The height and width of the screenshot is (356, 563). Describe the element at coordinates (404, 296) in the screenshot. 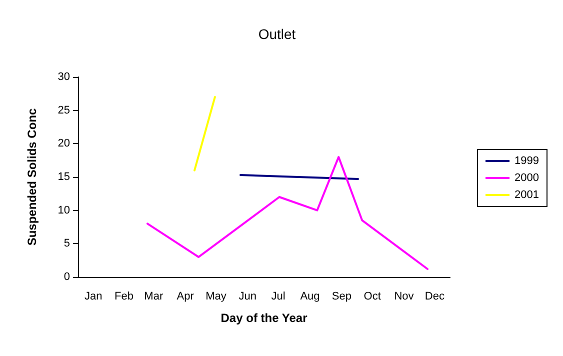

I see `x-tick-label: Nov` at that location.